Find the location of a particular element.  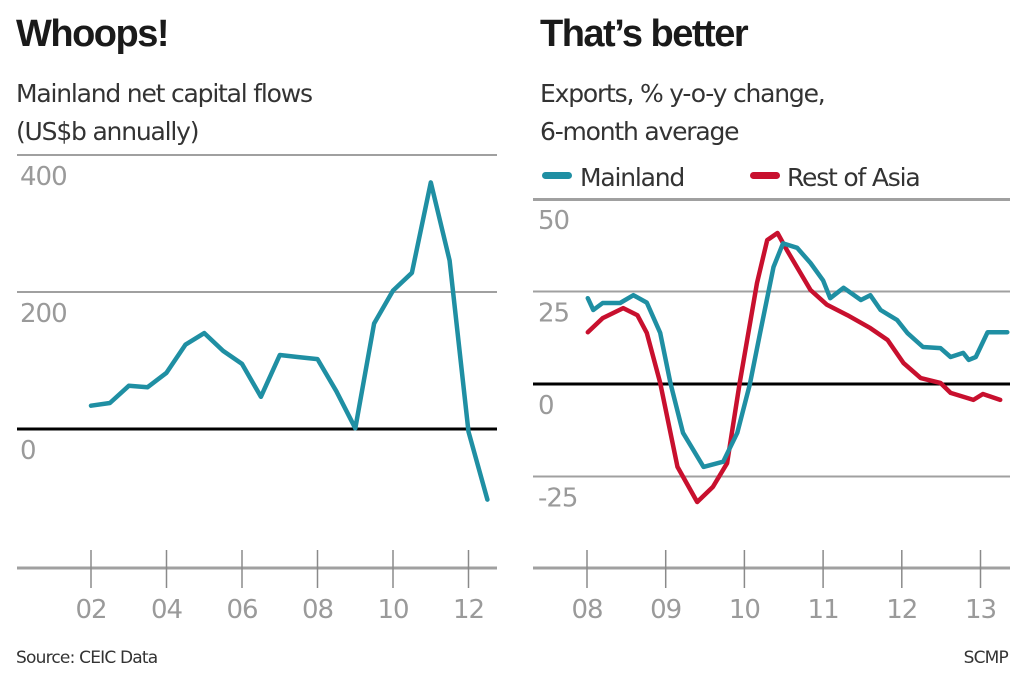

left-x-tick-label: 08 is located at coordinates (317, 610).